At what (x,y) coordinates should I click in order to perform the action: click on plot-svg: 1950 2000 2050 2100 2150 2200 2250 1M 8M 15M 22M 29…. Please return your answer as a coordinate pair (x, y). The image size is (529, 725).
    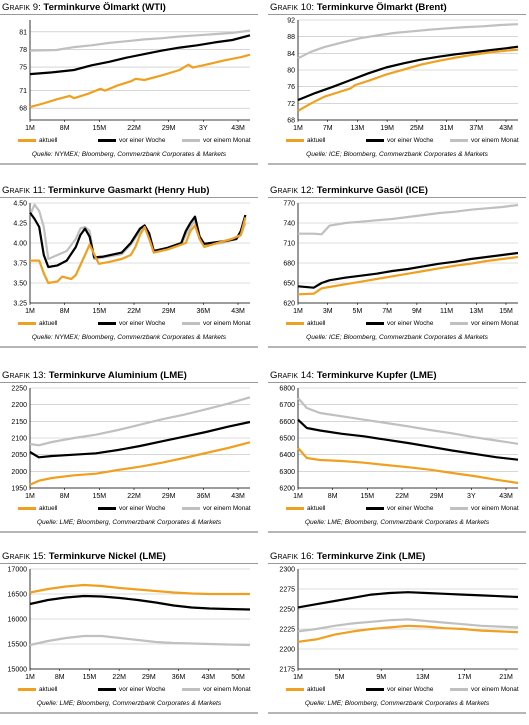
    Looking at the image, I should click on (131, 443).